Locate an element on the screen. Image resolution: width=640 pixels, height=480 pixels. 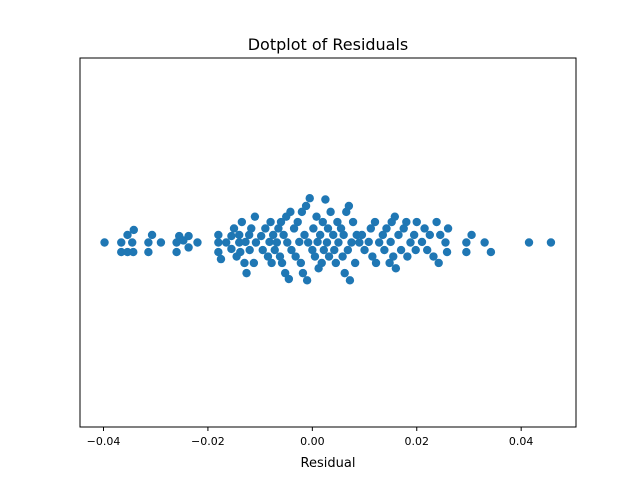
x-tick-label: 0.04 is located at coordinates (521, 441).